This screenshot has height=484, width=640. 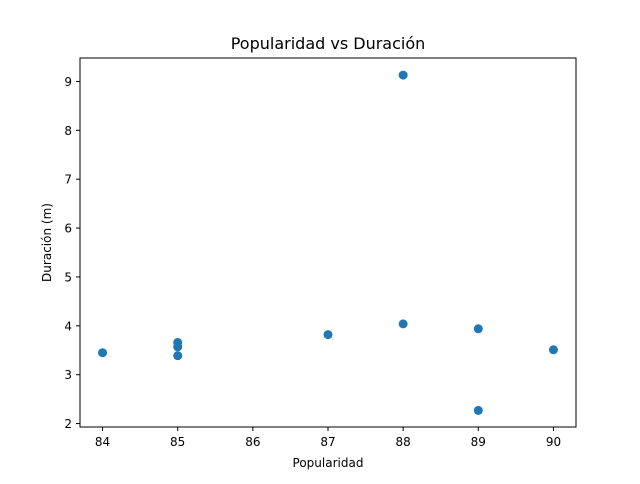 What do you see at coordinates (553, 442) in the screenshot?
I see `x-tick-label: 90` at bounding box center [553, 442].